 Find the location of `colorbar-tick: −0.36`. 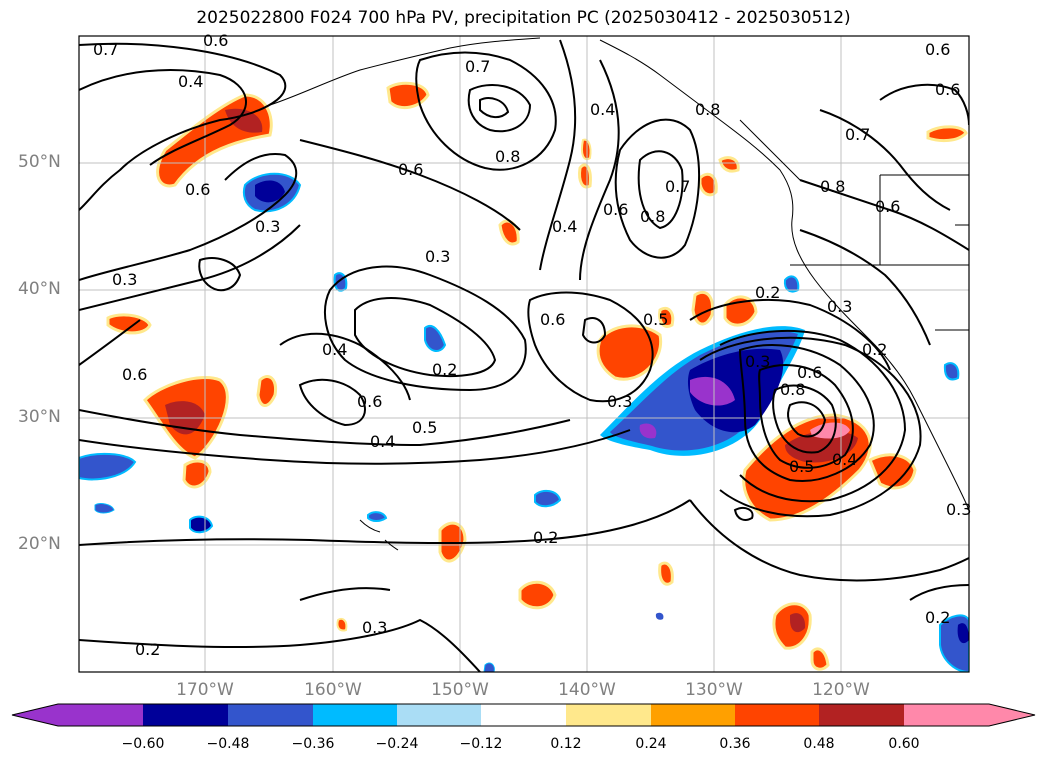

colorbar-tick: −0.36 is located at coordinates (313, 744).